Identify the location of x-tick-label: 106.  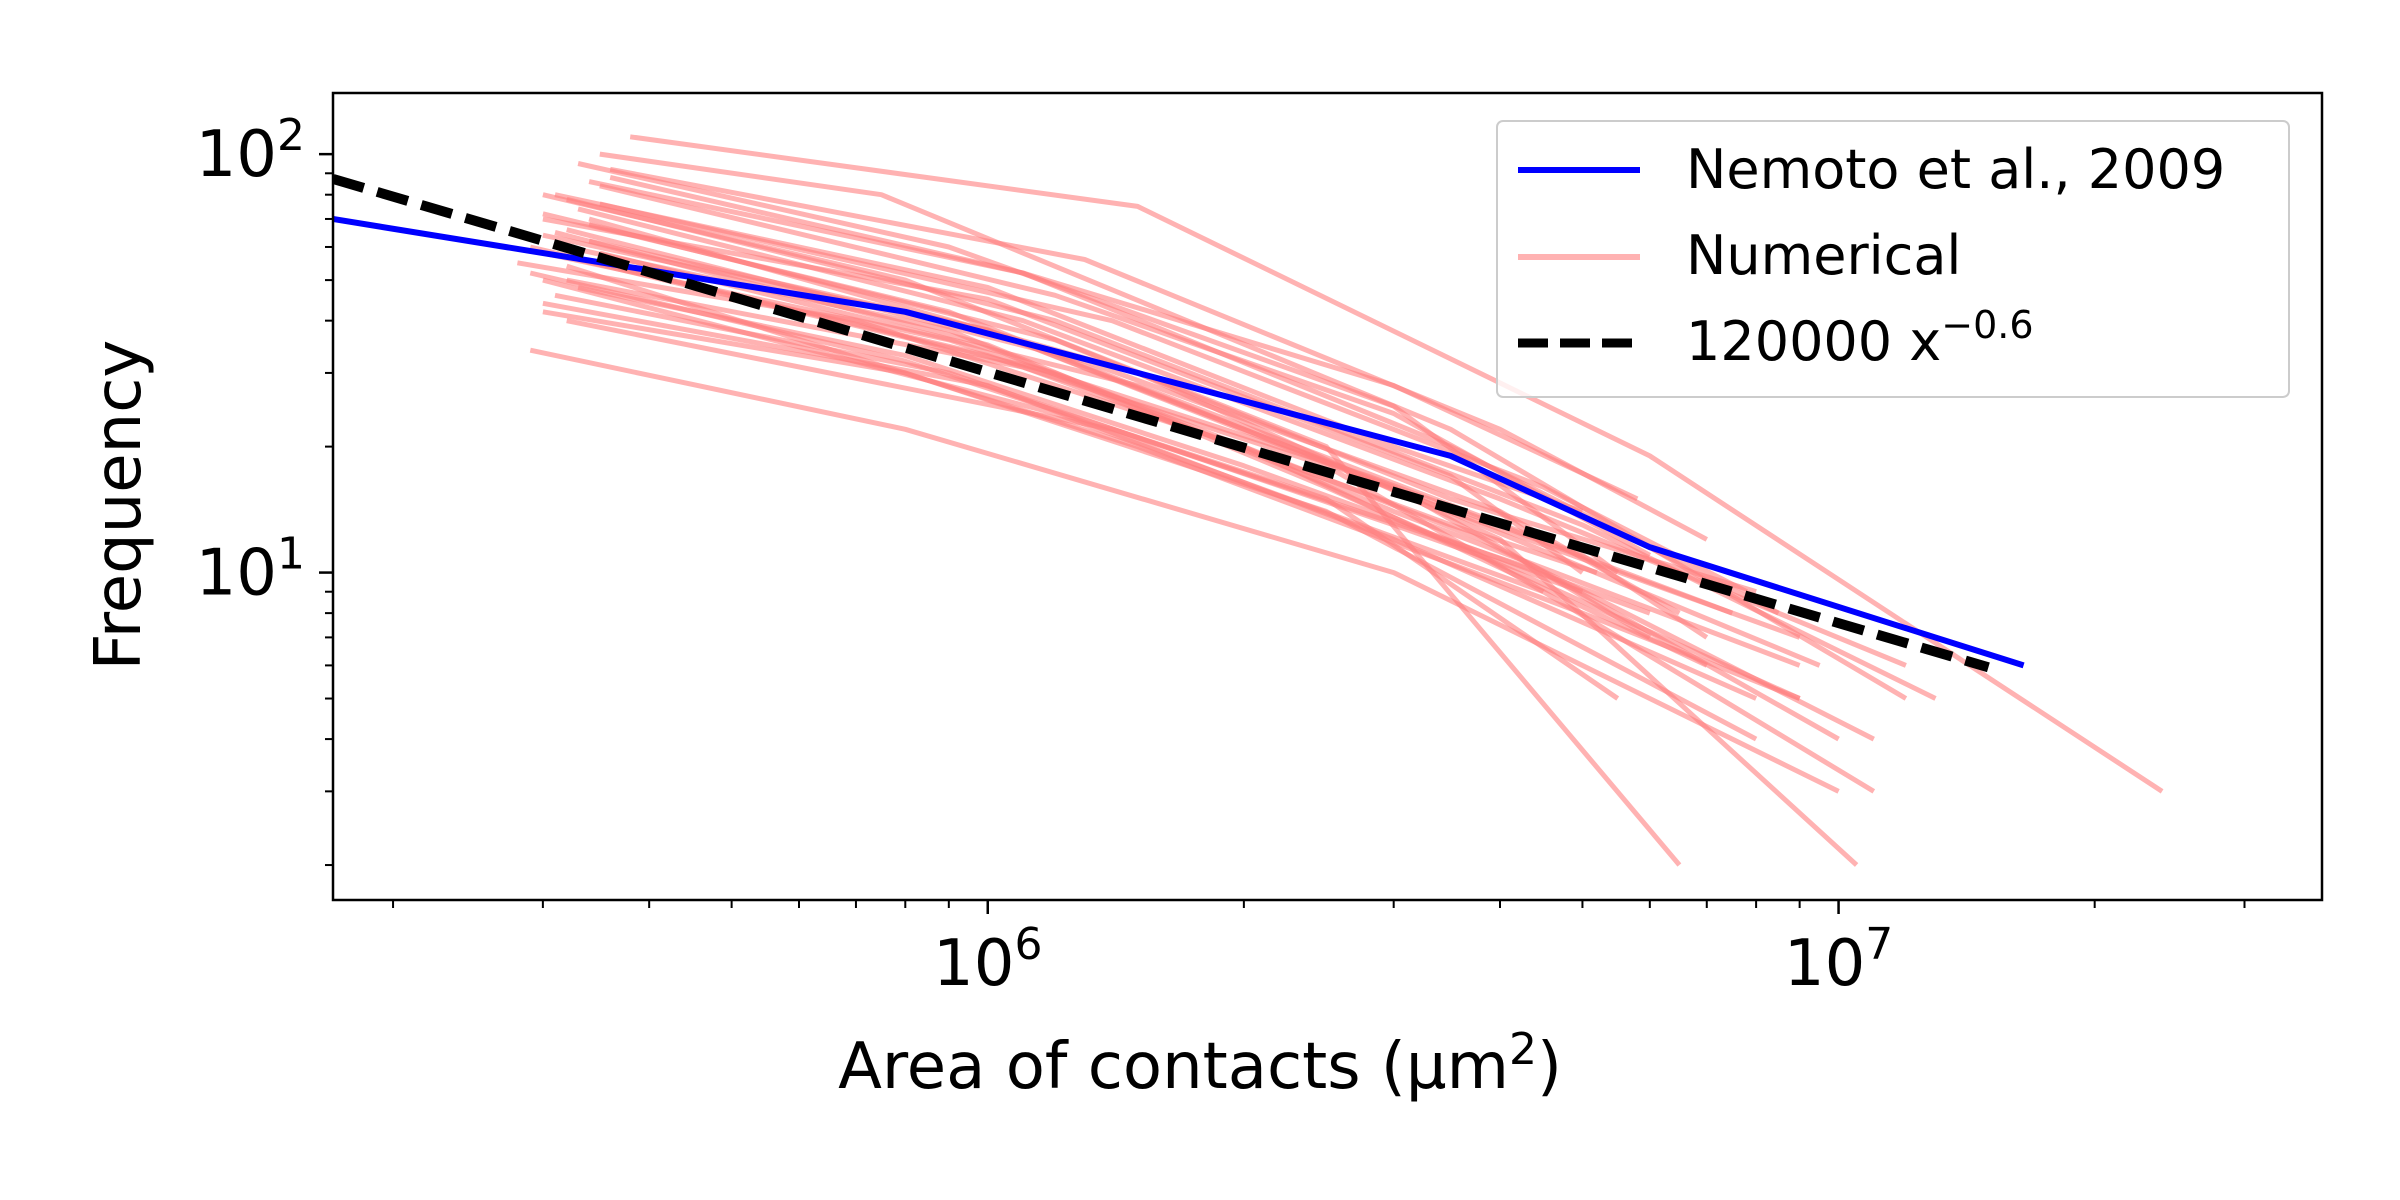
(987, 960).